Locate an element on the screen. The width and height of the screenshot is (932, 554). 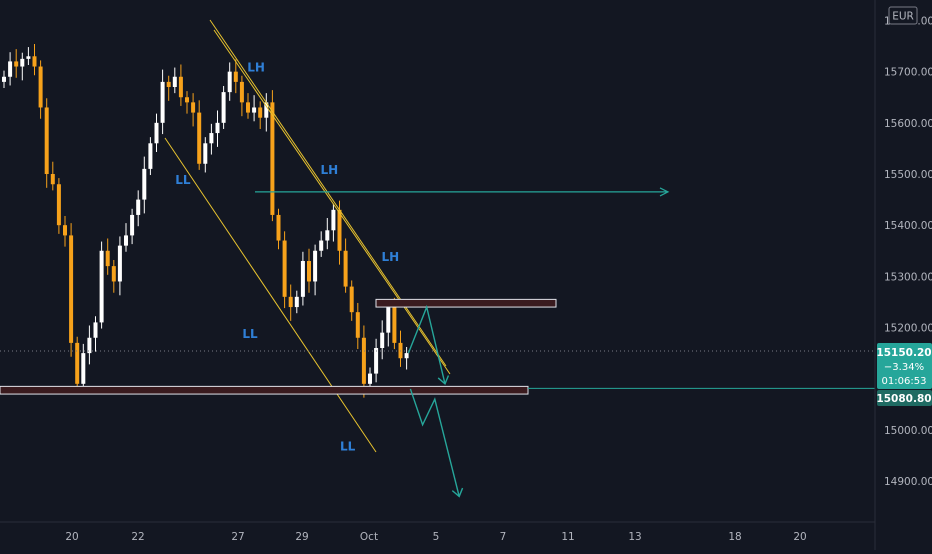
price-tick-label: 15400.00 is located at coordinates (908, 226).